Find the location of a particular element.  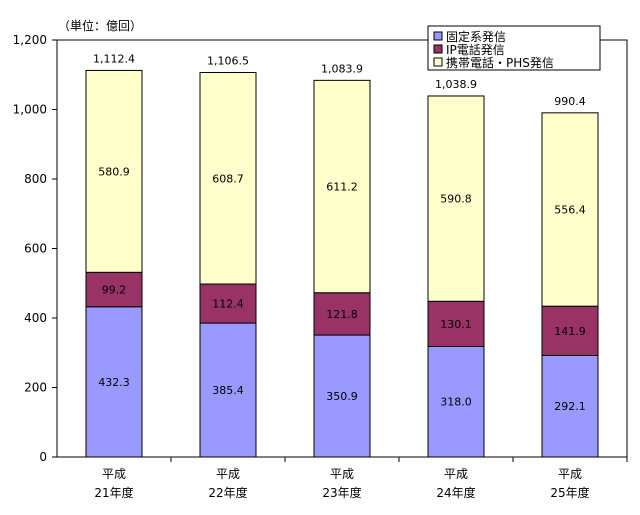

data-label: 121.8 is located at coordinates (342, 314).